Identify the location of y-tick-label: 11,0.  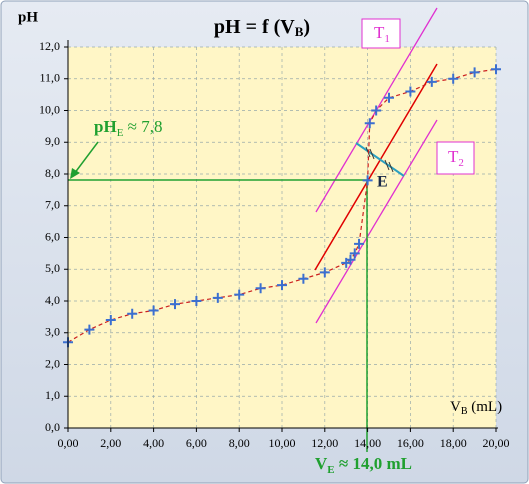
(49, 78).